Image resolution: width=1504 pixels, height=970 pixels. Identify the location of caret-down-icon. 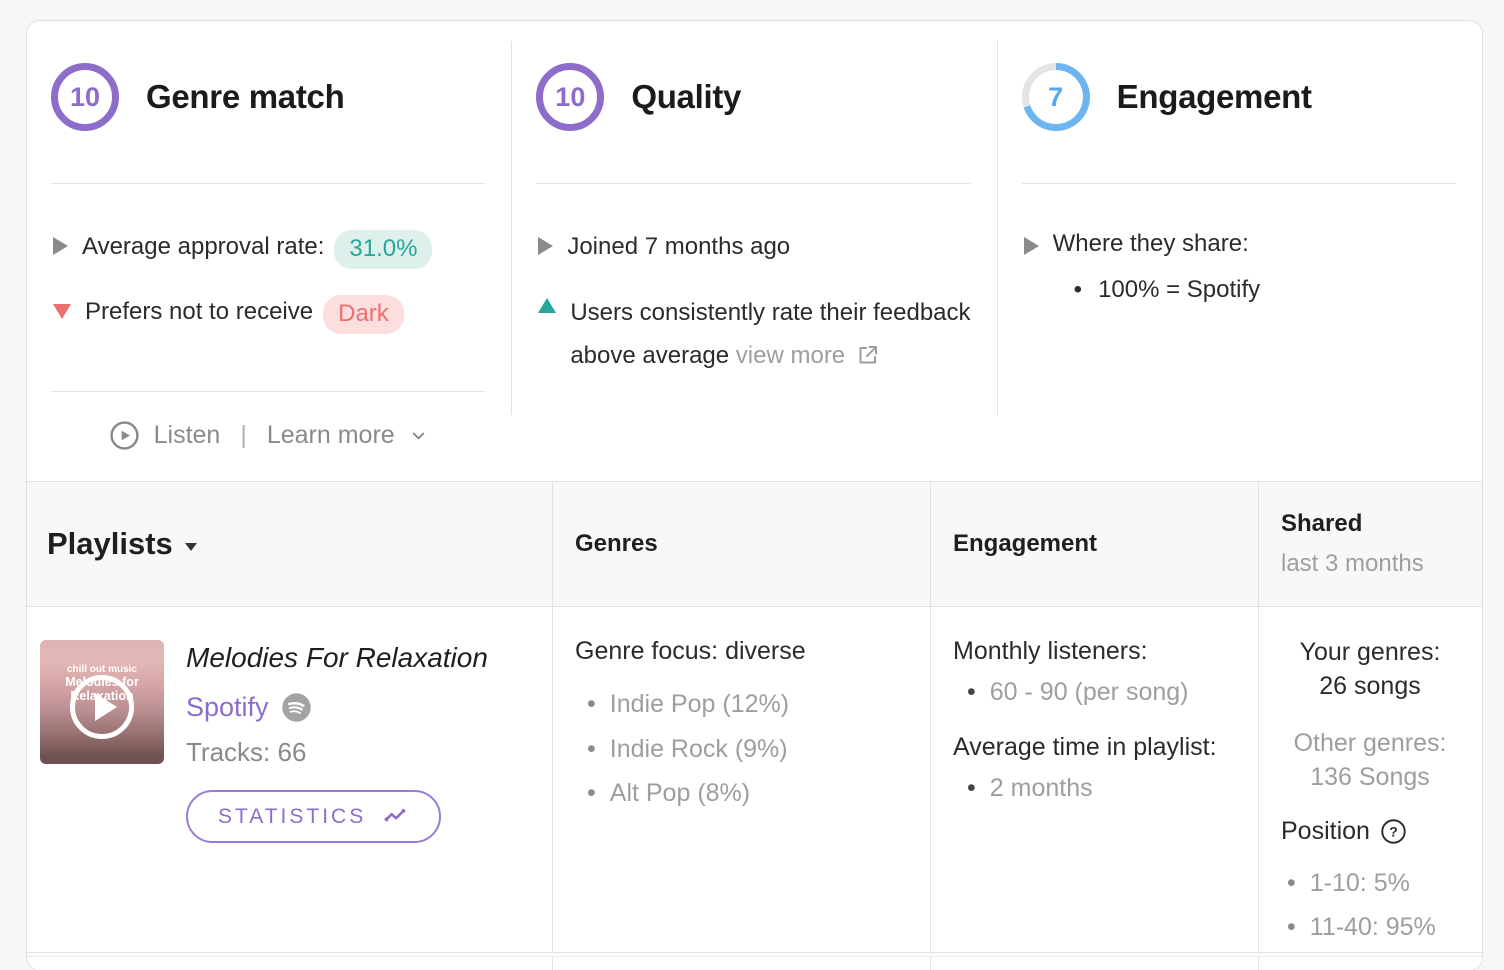
(190, 547).